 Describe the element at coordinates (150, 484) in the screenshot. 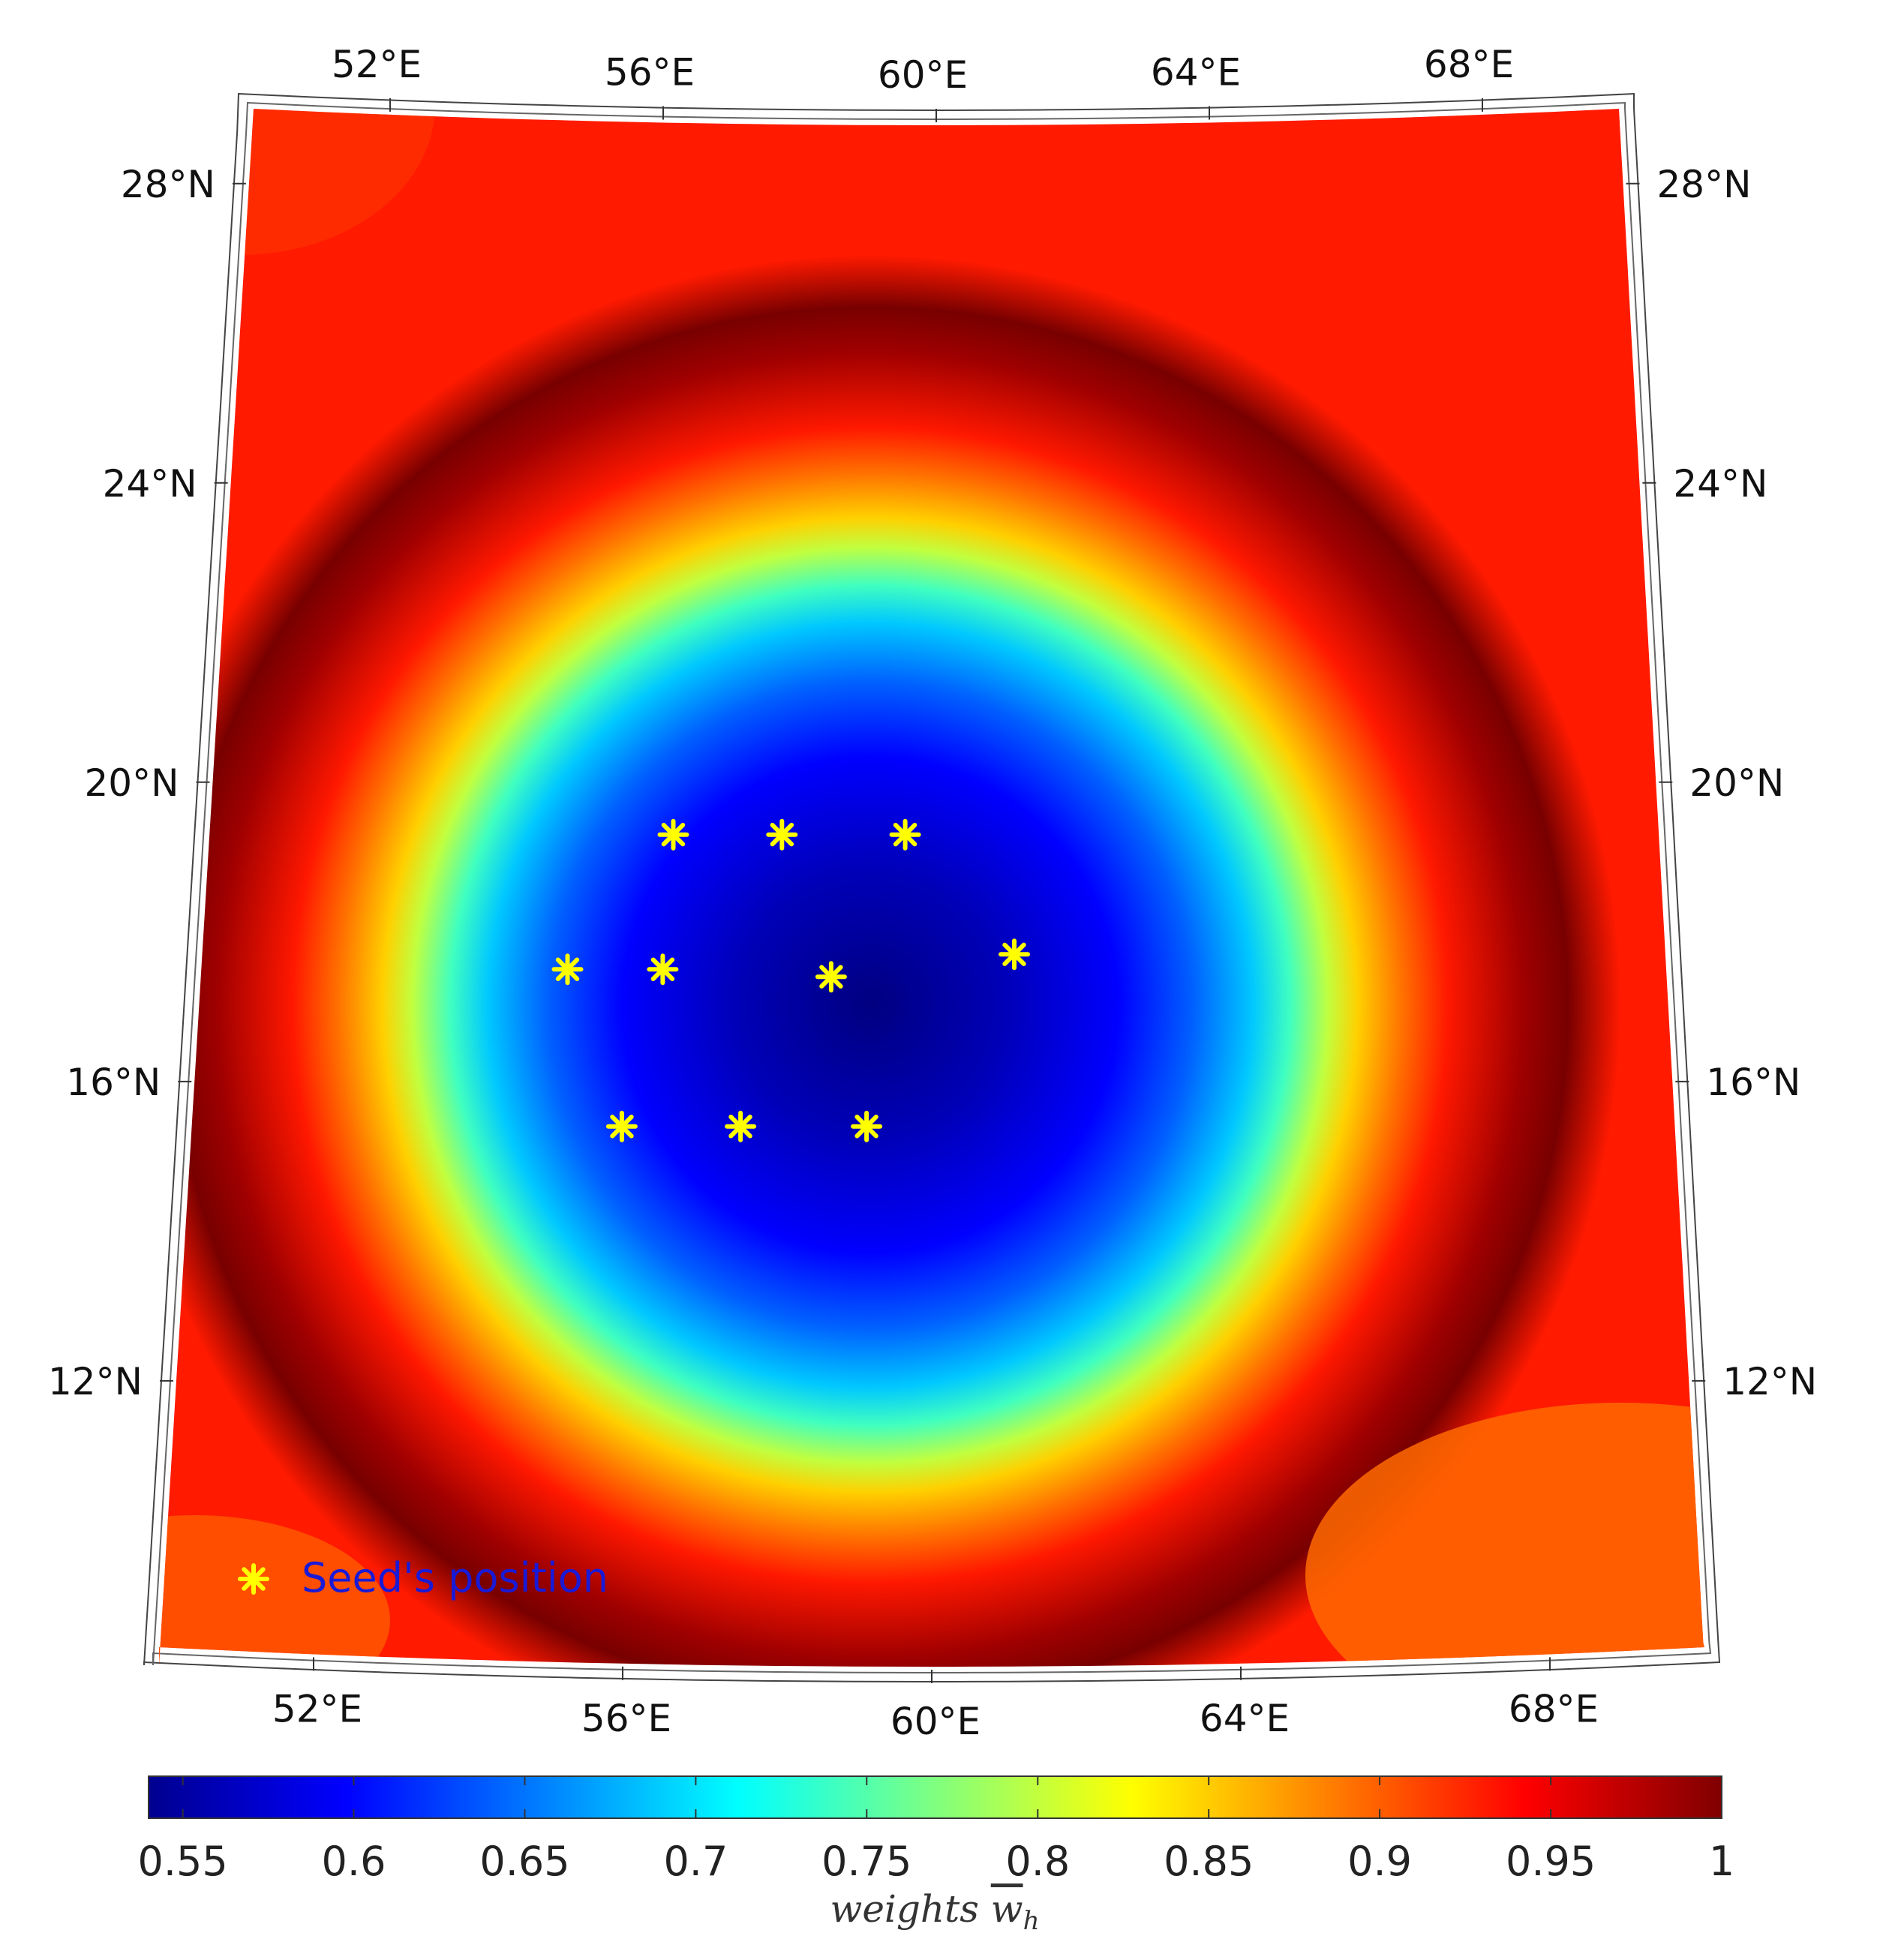

I see `lat-label-left: 24°N` at that location.